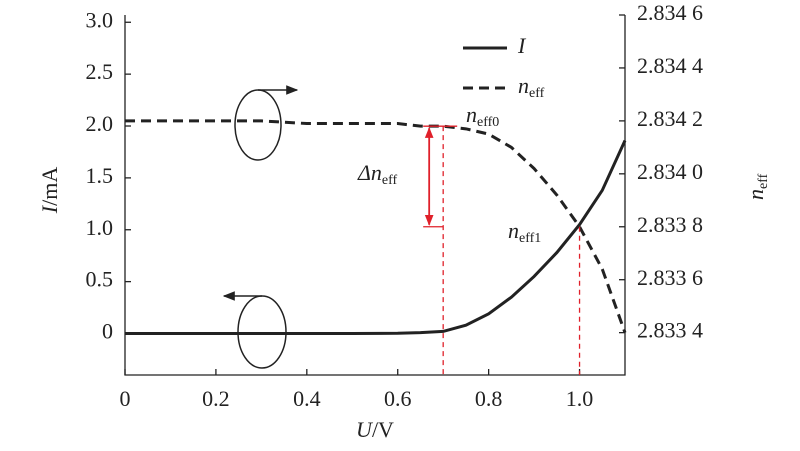 This screenshot has width=800, height=451. What do you see at coordinates (307, 398) in the screenshot?
I see `x-tick-label: 0.4` at bounding box center [307, 398].